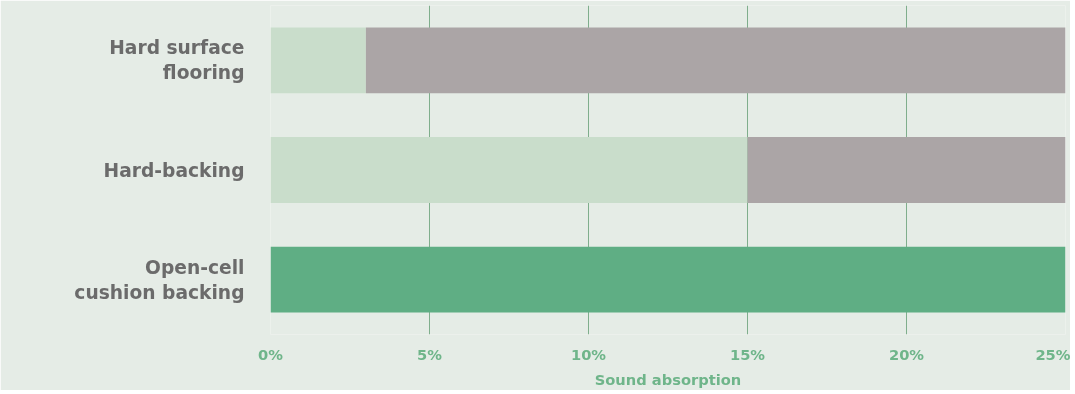 This screenshot has height=394, width=1075. Describe the element at coordinates (588, 354) in the screenshot. I see `x-tick-label: 10%` at that location.